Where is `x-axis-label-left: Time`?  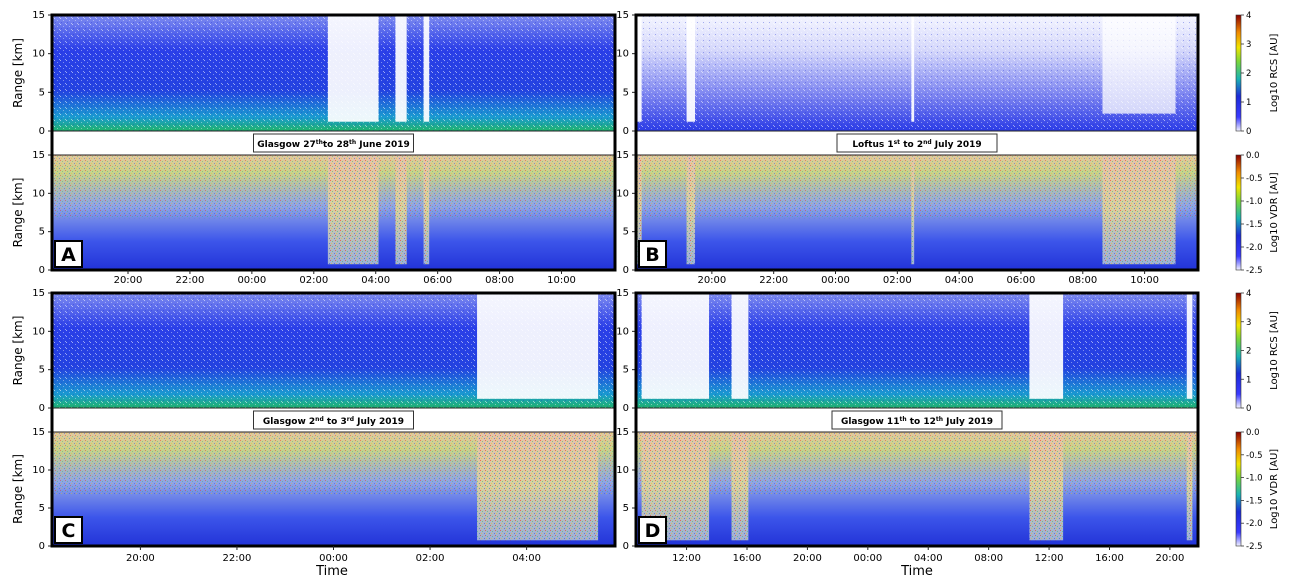
x-axis-label-left: Time is located at coordinates (331, 570).